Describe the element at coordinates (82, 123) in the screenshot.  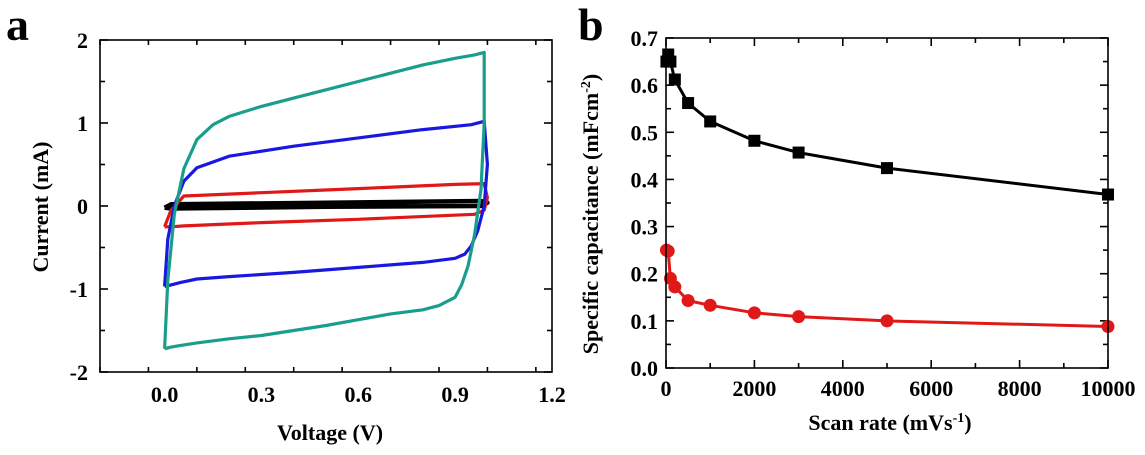
I see `panel-a-ytick-label: 1` at that location.